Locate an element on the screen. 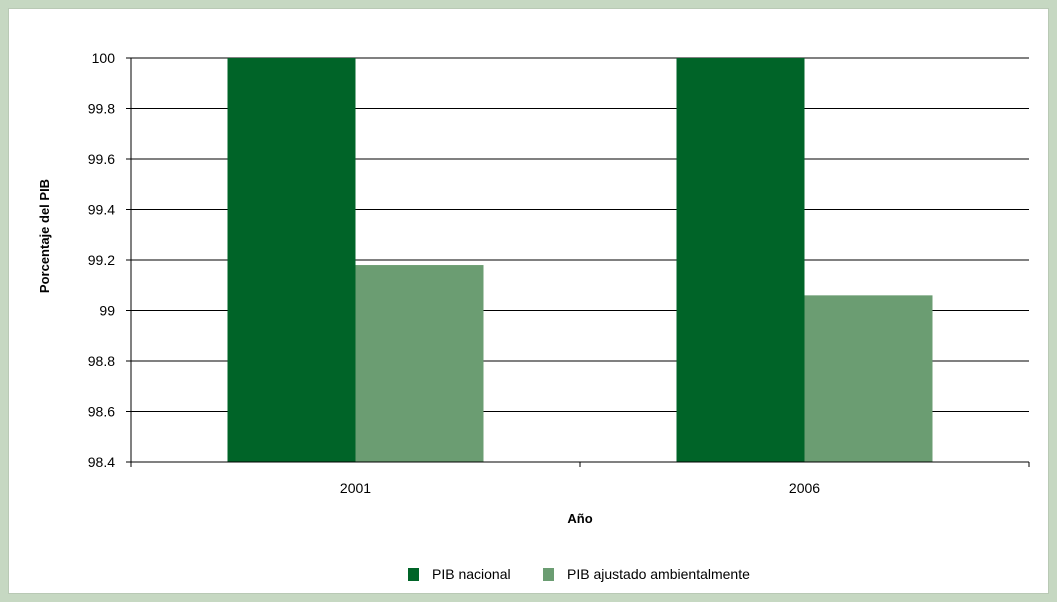 This screenshot has width=1057, height=602. legend-label: PIB ajustado ambientalmente is located at coordinates (658, 574).